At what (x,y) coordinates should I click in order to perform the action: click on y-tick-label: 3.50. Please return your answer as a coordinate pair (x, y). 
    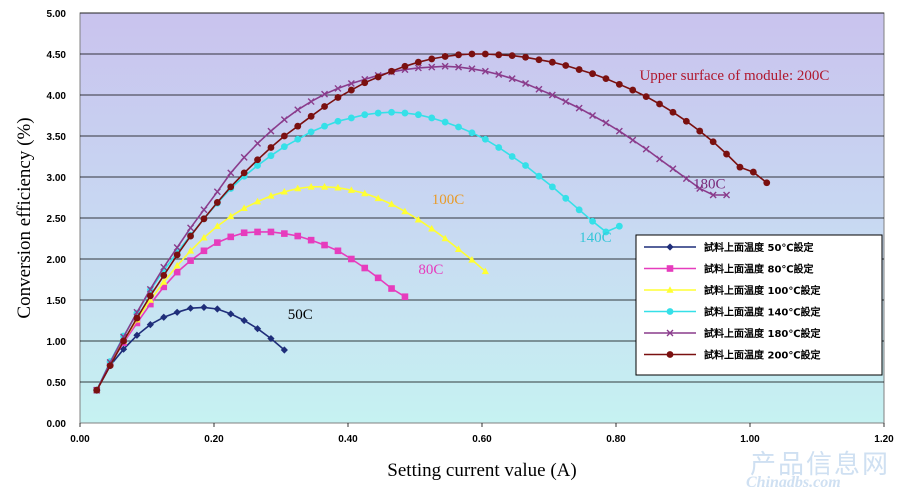
    Looking at the image, I should click on (57, 137).